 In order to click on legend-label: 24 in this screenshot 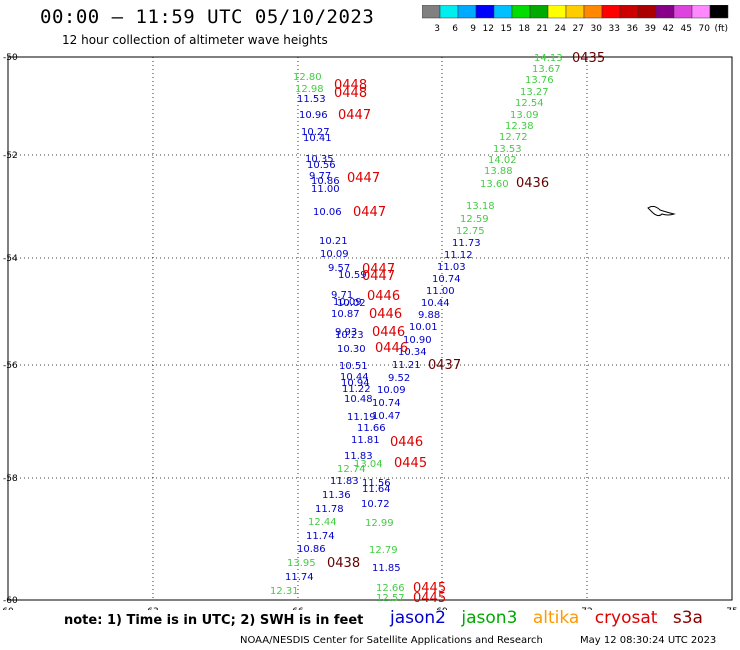, I will do `click(561, 29)`.